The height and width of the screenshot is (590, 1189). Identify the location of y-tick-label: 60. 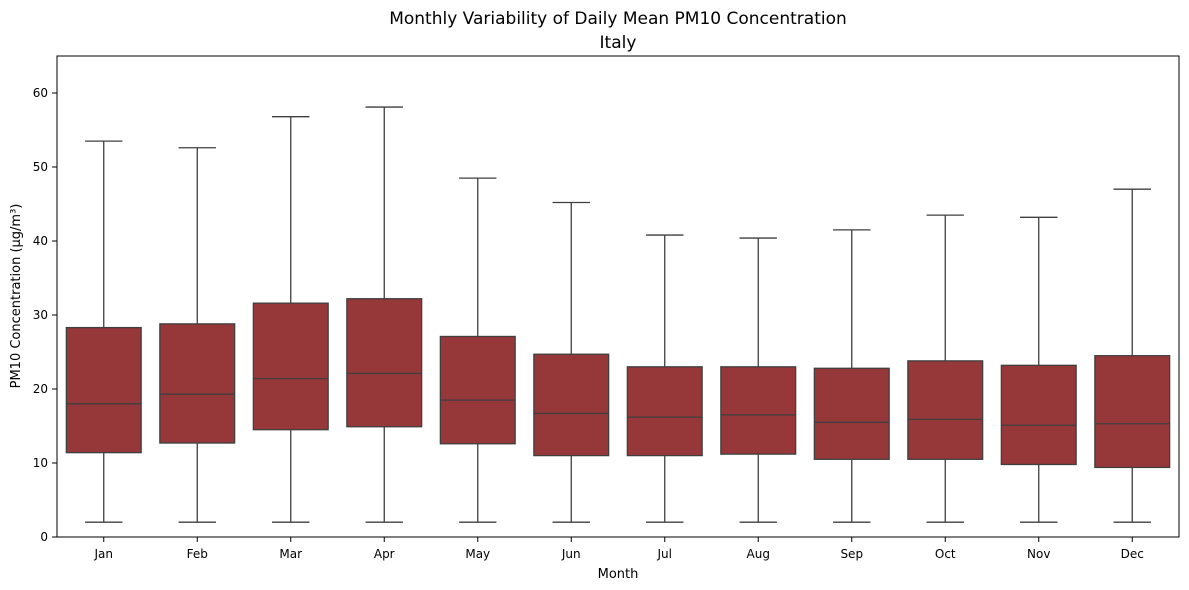
(40, 93).